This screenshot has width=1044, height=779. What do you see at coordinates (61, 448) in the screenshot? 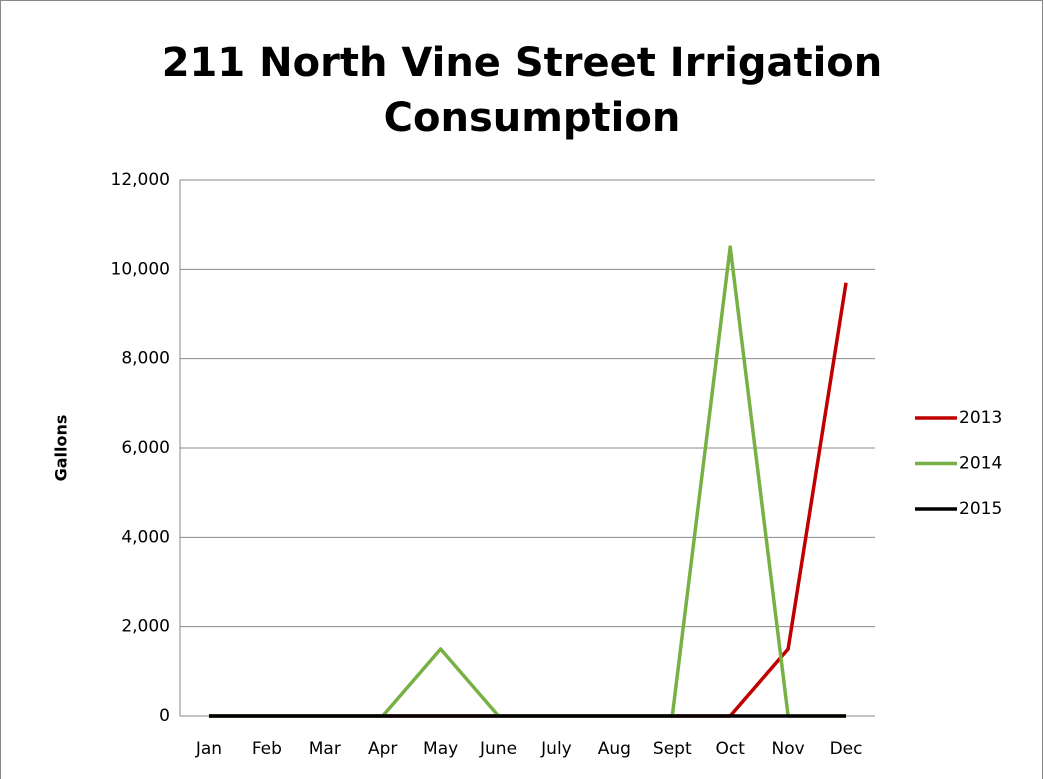
I see `y-axis-label: Gallons` at bounding box center [61, 448].